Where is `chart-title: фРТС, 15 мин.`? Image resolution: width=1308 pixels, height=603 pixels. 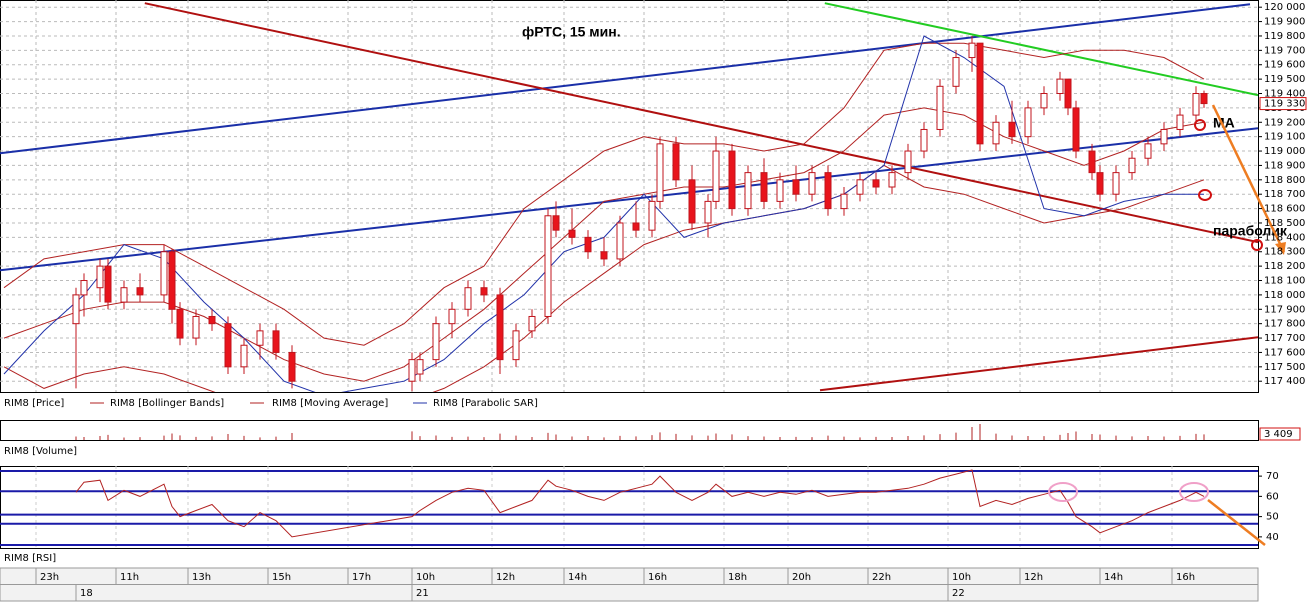
chart-title: фРТС, 15 мин. is located at coordinates (571, 32).